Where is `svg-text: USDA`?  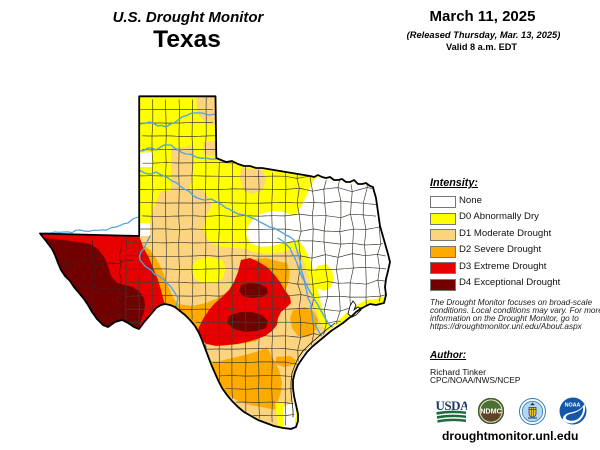
svg-text: USDA is located at coordinates (451, 406).